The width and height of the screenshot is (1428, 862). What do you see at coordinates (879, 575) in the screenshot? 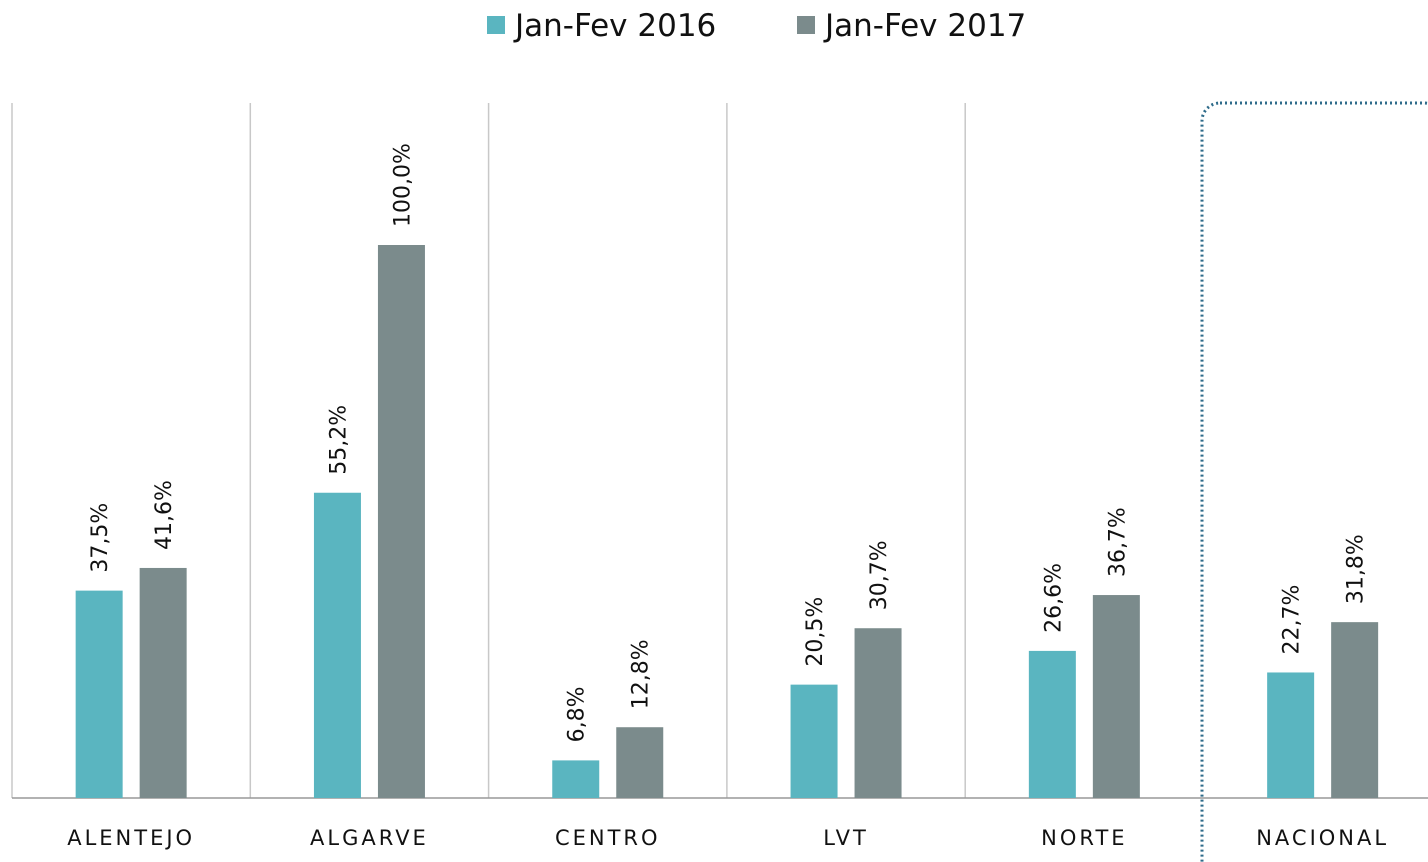
I see `value-label: 30,7%` at bounding box center [879, 575].